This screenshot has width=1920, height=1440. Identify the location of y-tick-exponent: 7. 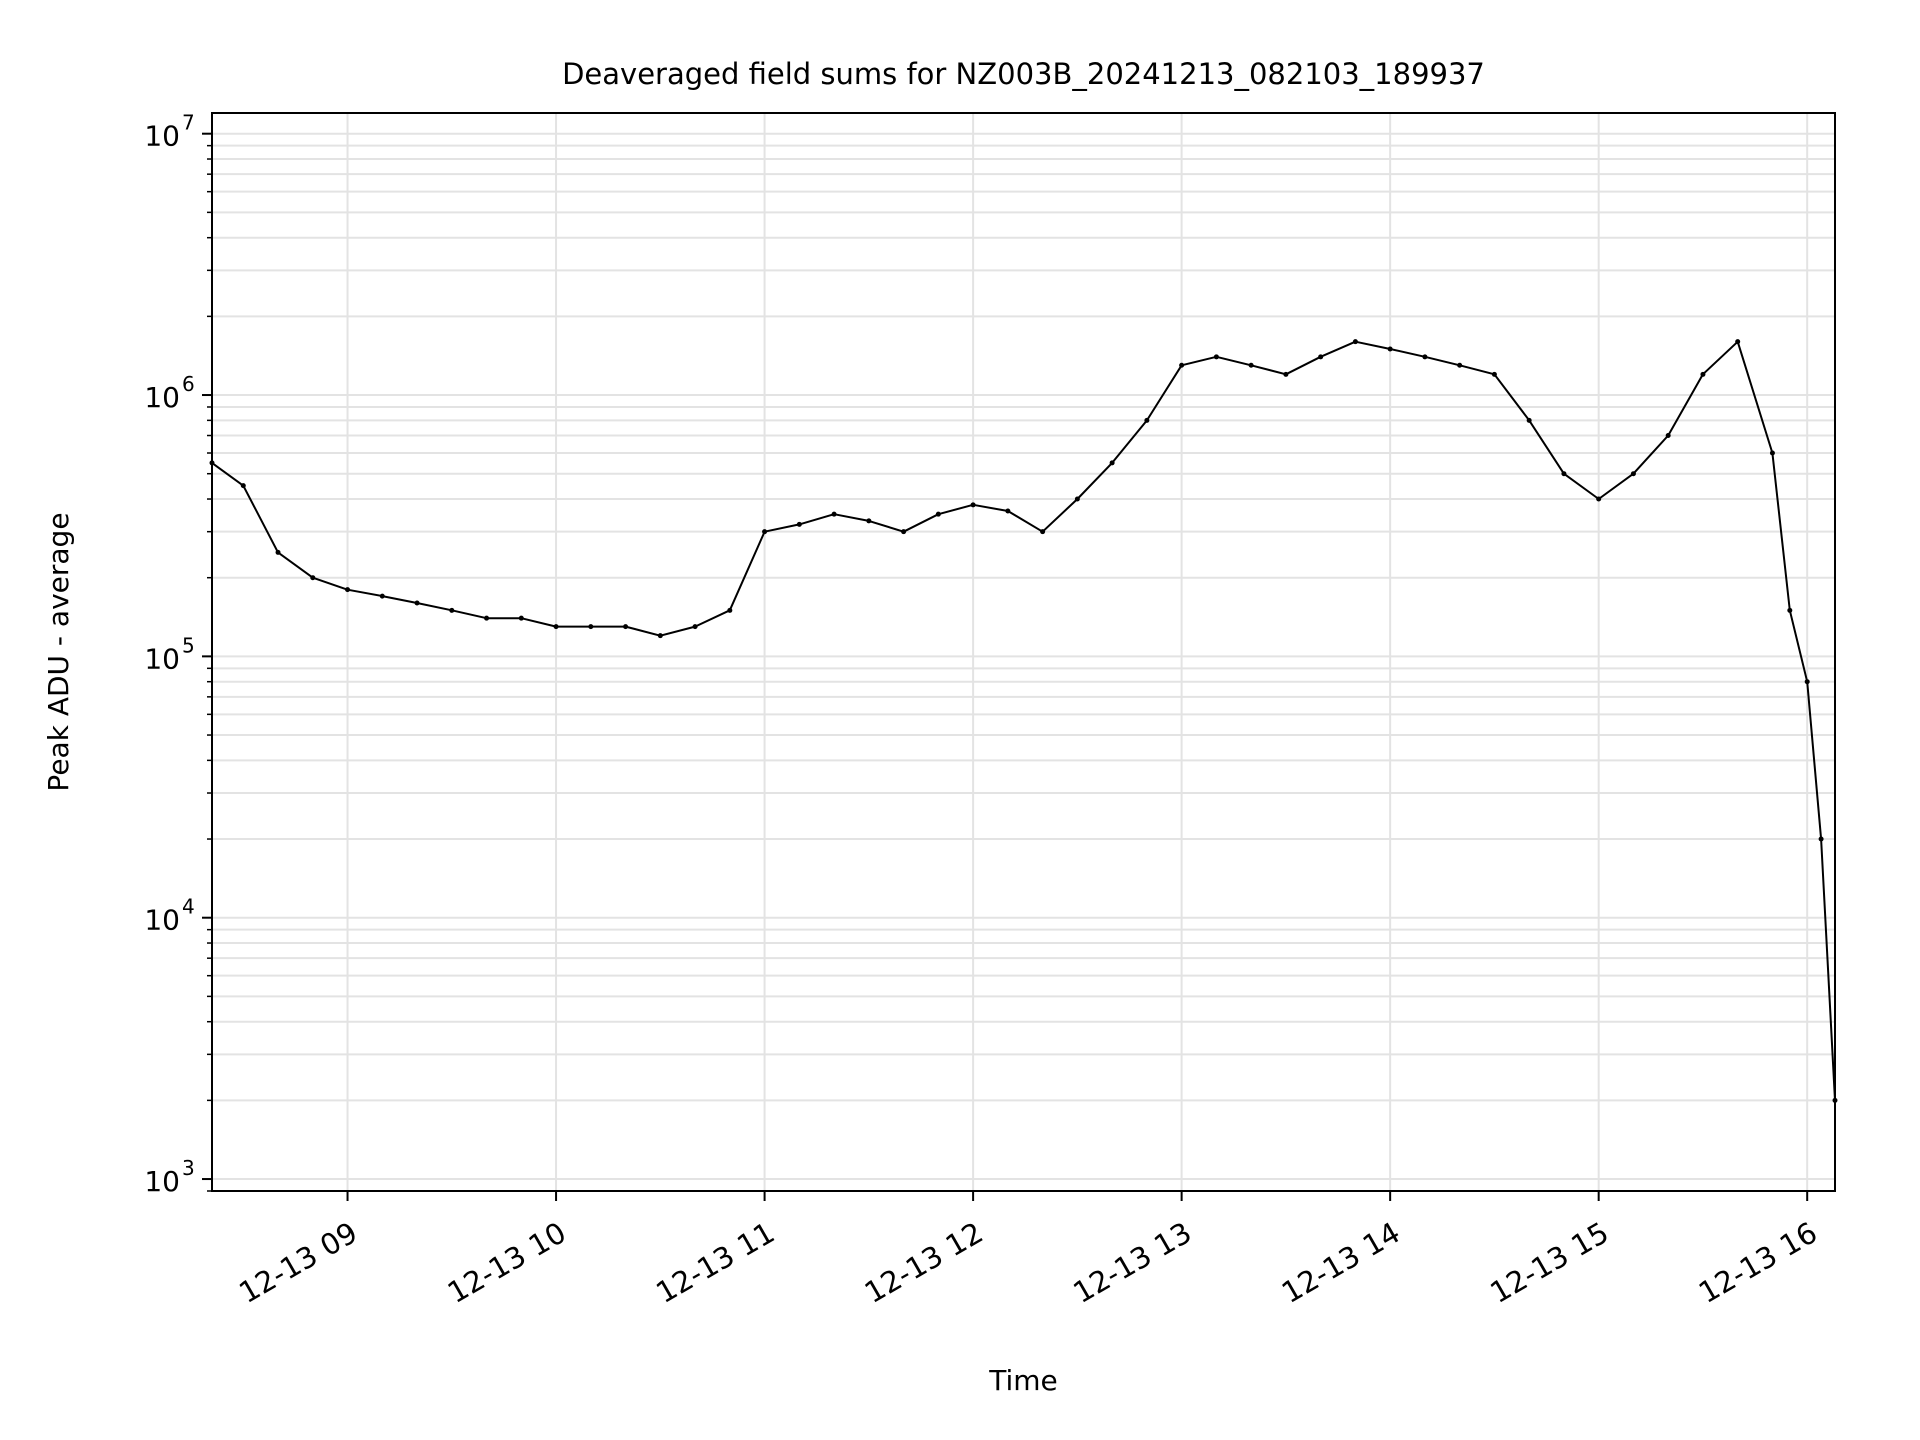
(188, 123).